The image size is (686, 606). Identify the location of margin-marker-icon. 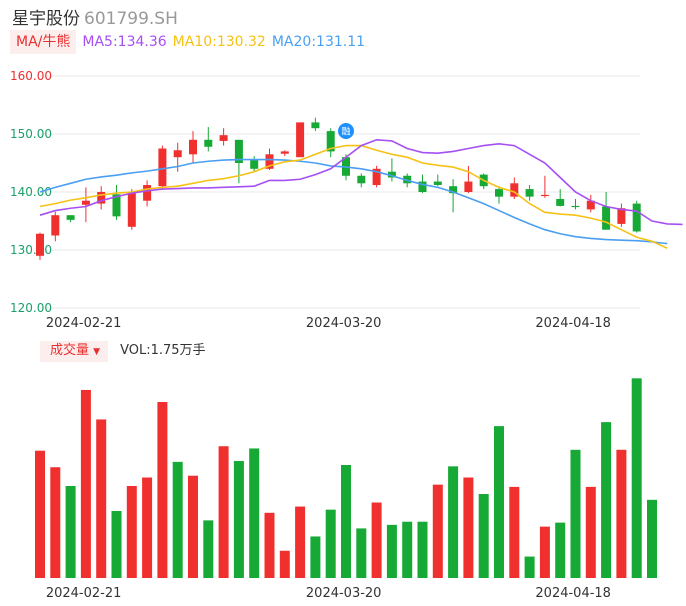
(346, 131).